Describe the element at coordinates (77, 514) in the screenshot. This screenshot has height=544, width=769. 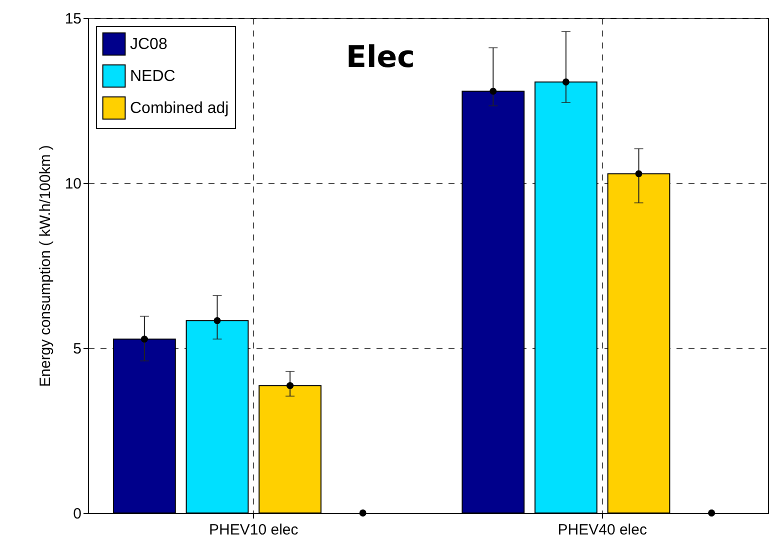
I see `y-tick-label: 0` at that location.